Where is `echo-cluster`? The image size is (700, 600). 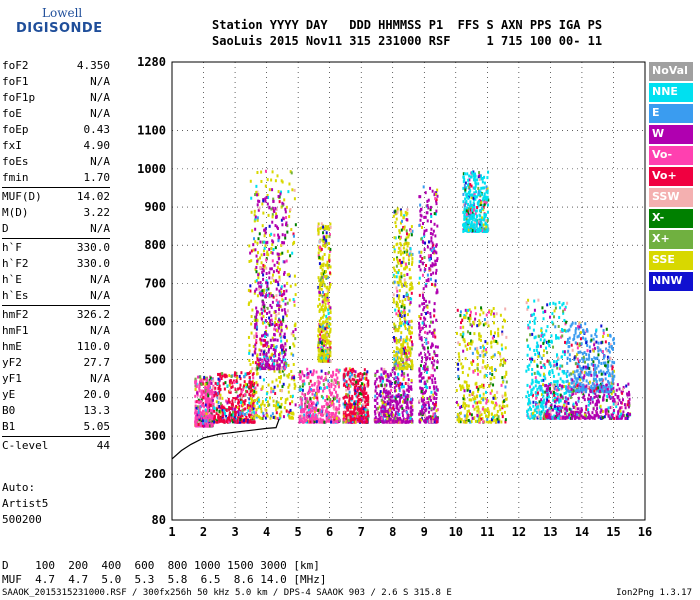
echo-cluster is located at coordinates (356, 395).